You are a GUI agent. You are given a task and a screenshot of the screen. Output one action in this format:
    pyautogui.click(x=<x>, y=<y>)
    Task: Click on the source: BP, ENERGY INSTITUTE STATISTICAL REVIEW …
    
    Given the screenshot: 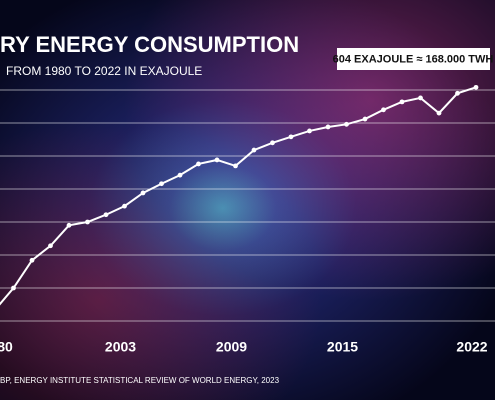 What is the action you would take?
    pyautogui.click(x=140, y=380)
    